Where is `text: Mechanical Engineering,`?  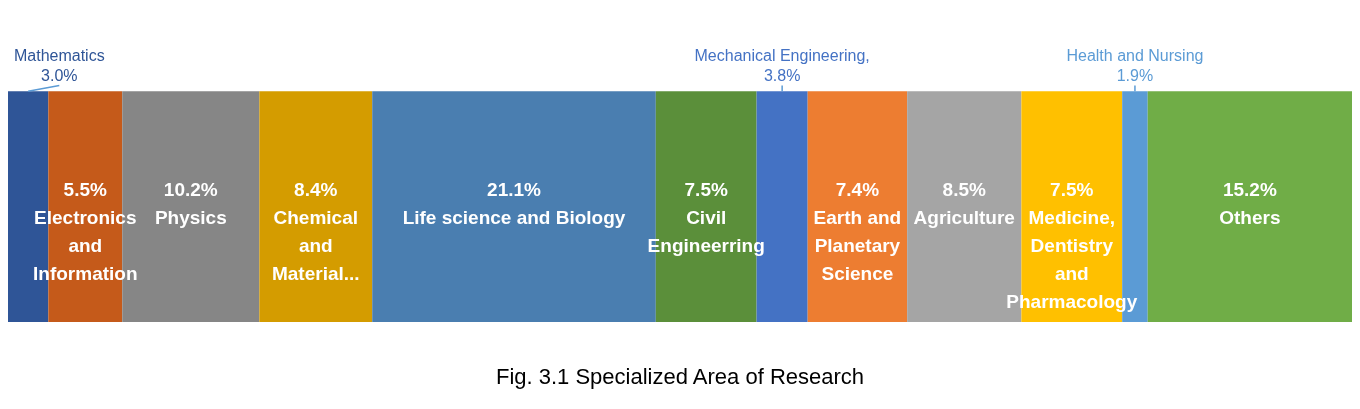 text: Mechanical Engineering, is located at coordinates (782, 55).